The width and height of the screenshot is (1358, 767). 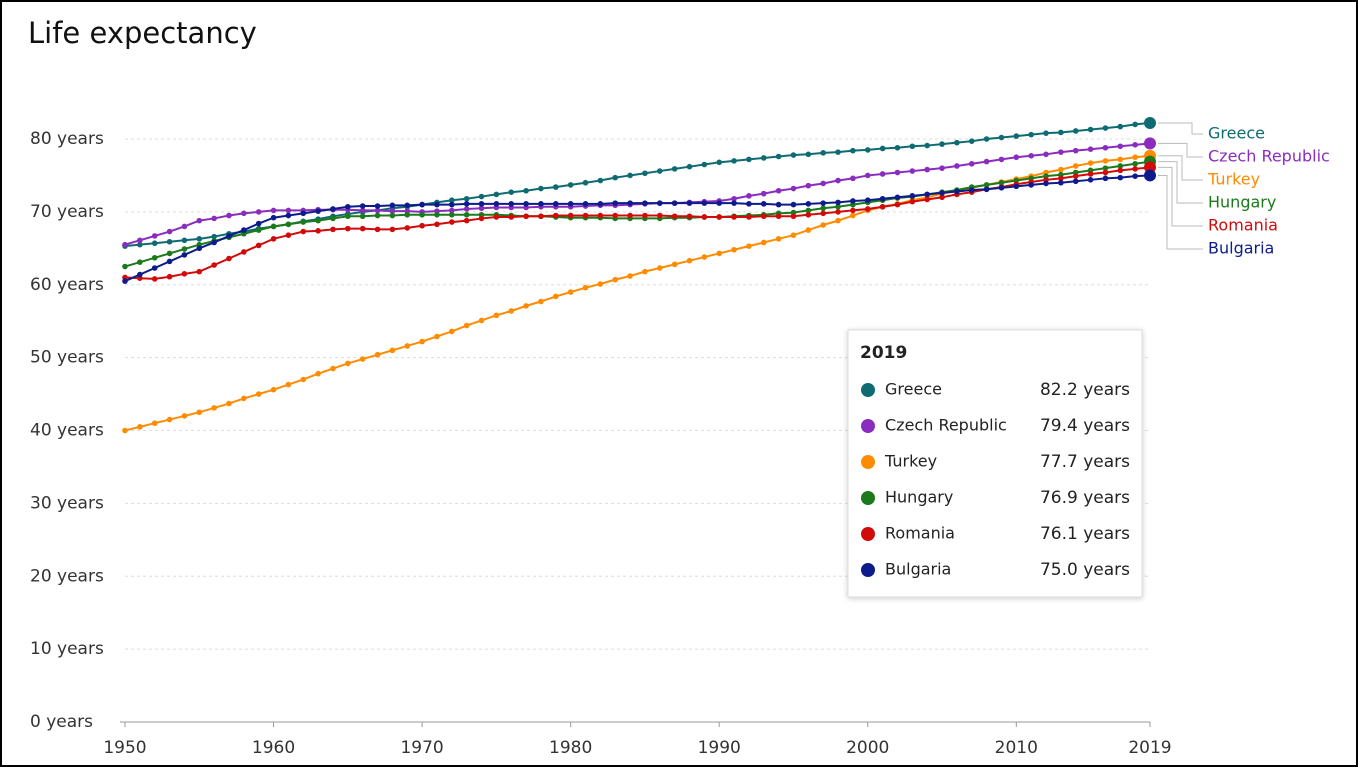 I want to click on tooltip-name: Czech Republic, so click(x=946, y=425).